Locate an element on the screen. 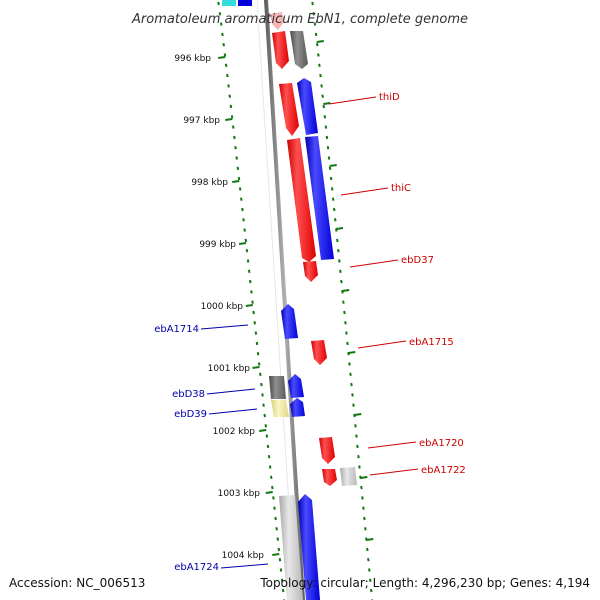  scale-label: 999 kbp is located at coordinates (217, 245).